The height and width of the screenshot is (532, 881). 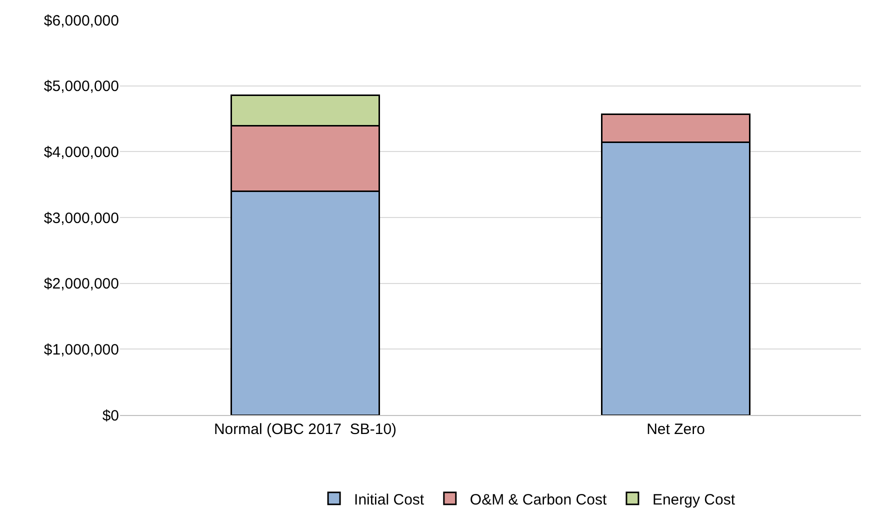 I want to click on x-tick-label: Normal (OBC 2017 SB-10), so click(x=305, y=429).